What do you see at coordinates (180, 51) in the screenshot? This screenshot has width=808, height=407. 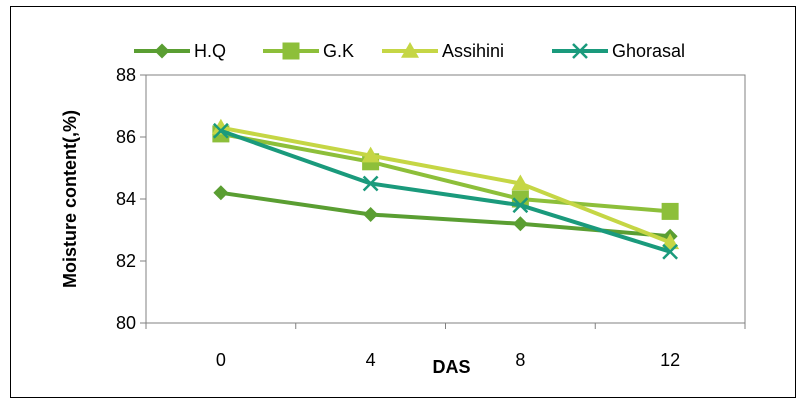 I see `legend-item-h-q: H.Q` at bounding box center [180, 51].